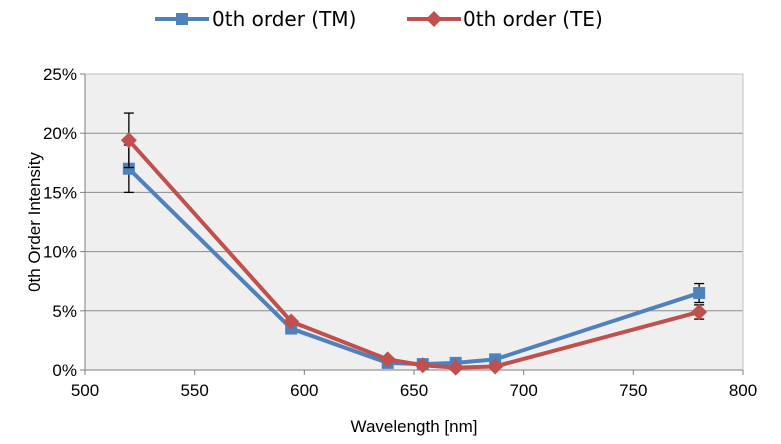  Describe the element at coordinates (379, 19) in the screenshot. I see `legend: 0th order (TM) 0th order (TE)` at that location.